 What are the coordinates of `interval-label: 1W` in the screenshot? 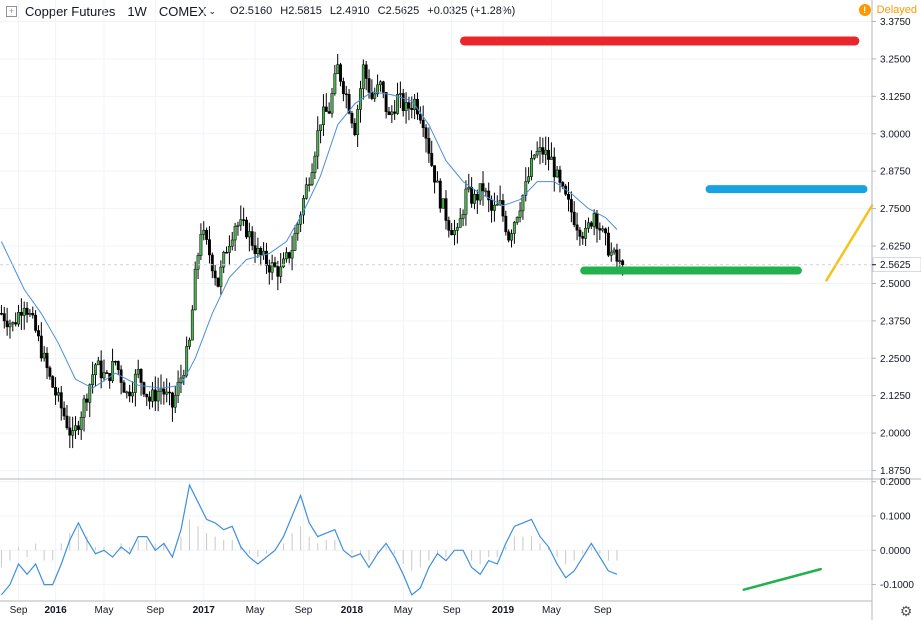 It's located at (137, 11).